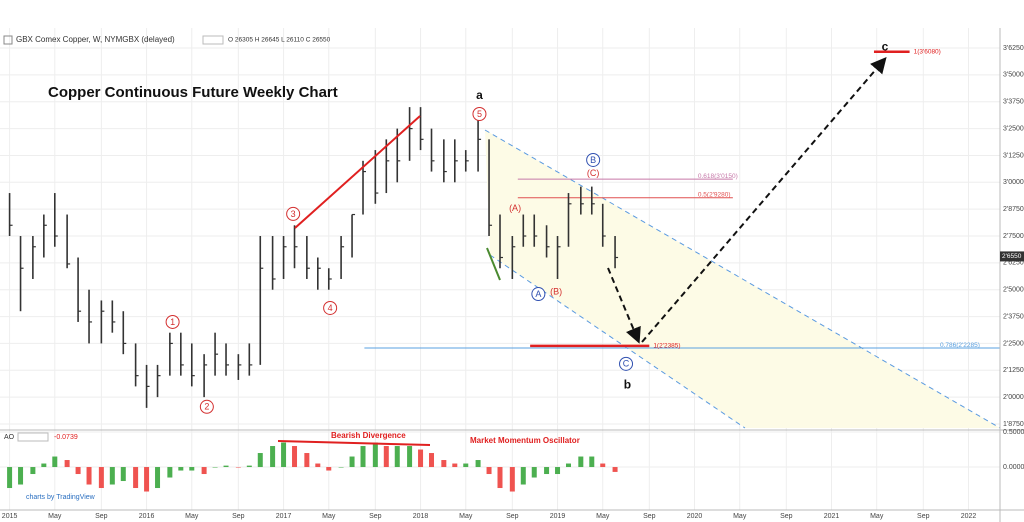 Image resolution: width=1024 pixels, height=522 pixels. What do you see at coordinates (1013, 397) in the screenshot?
I see `y-tick-label: 2'0000` at bounding box center [1013, 397].